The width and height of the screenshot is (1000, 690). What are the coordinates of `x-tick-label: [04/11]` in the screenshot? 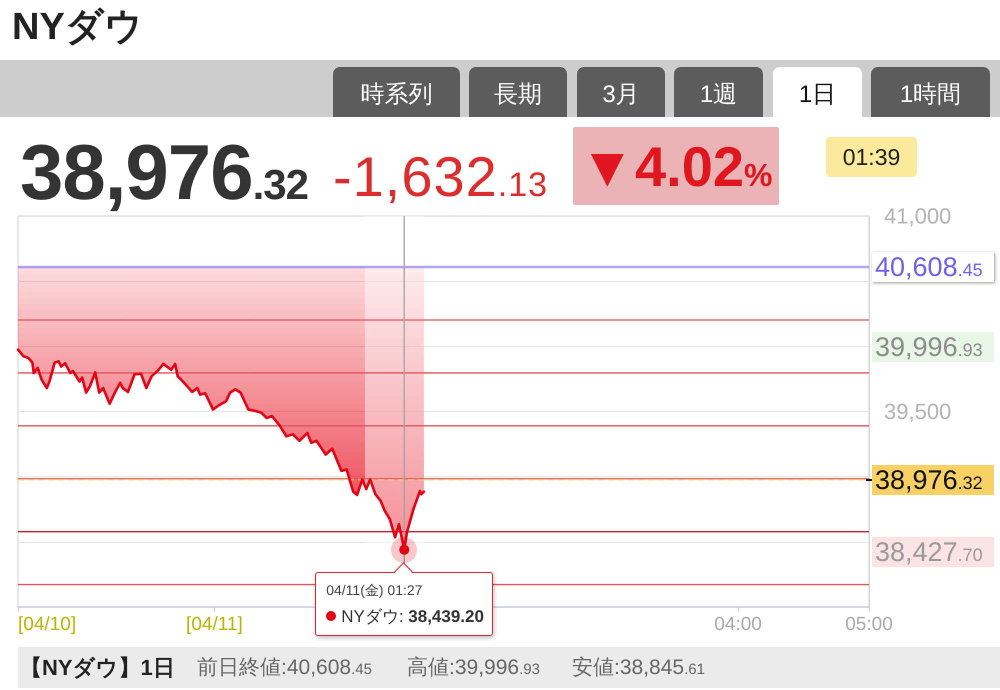 It's located at (214, 624).